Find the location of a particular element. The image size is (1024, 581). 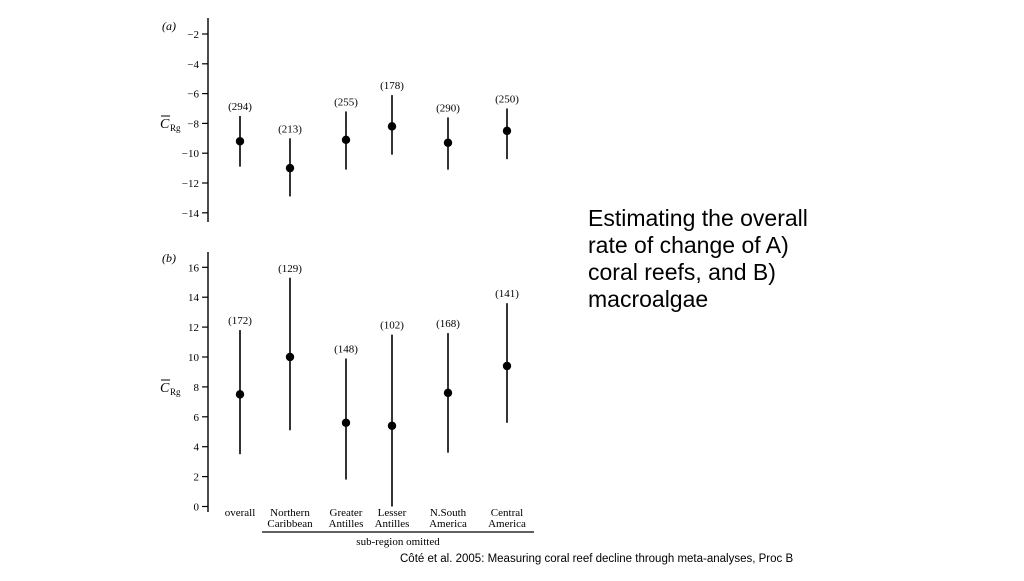

sample-size-label: (178) is located at coordinates (392, 86).